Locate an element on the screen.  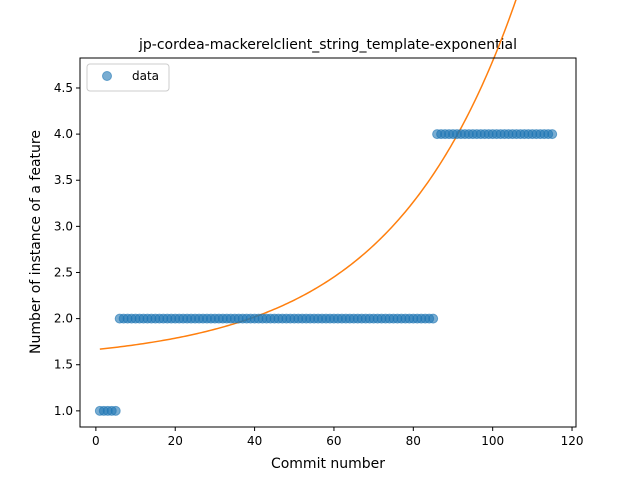
x-axis-ticks: 0 20 40 60 80 100 120 is located at coordinates (337, 437).